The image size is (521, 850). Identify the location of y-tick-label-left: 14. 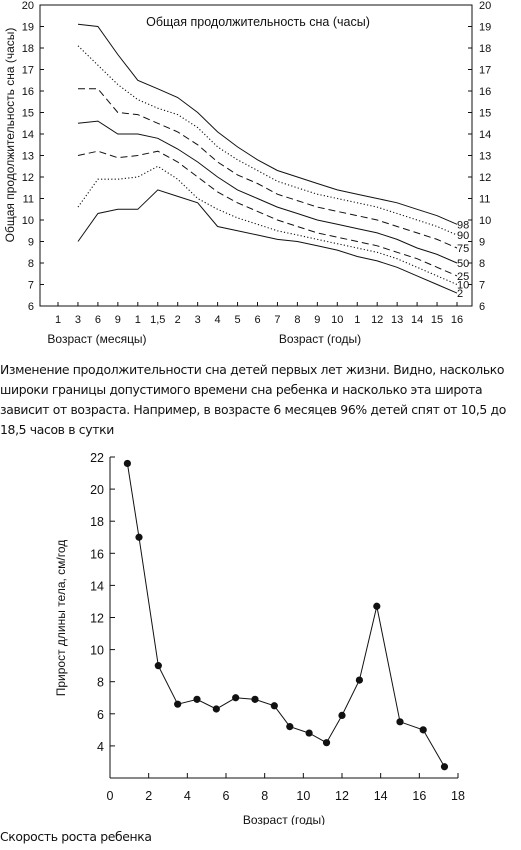
(28, 135).